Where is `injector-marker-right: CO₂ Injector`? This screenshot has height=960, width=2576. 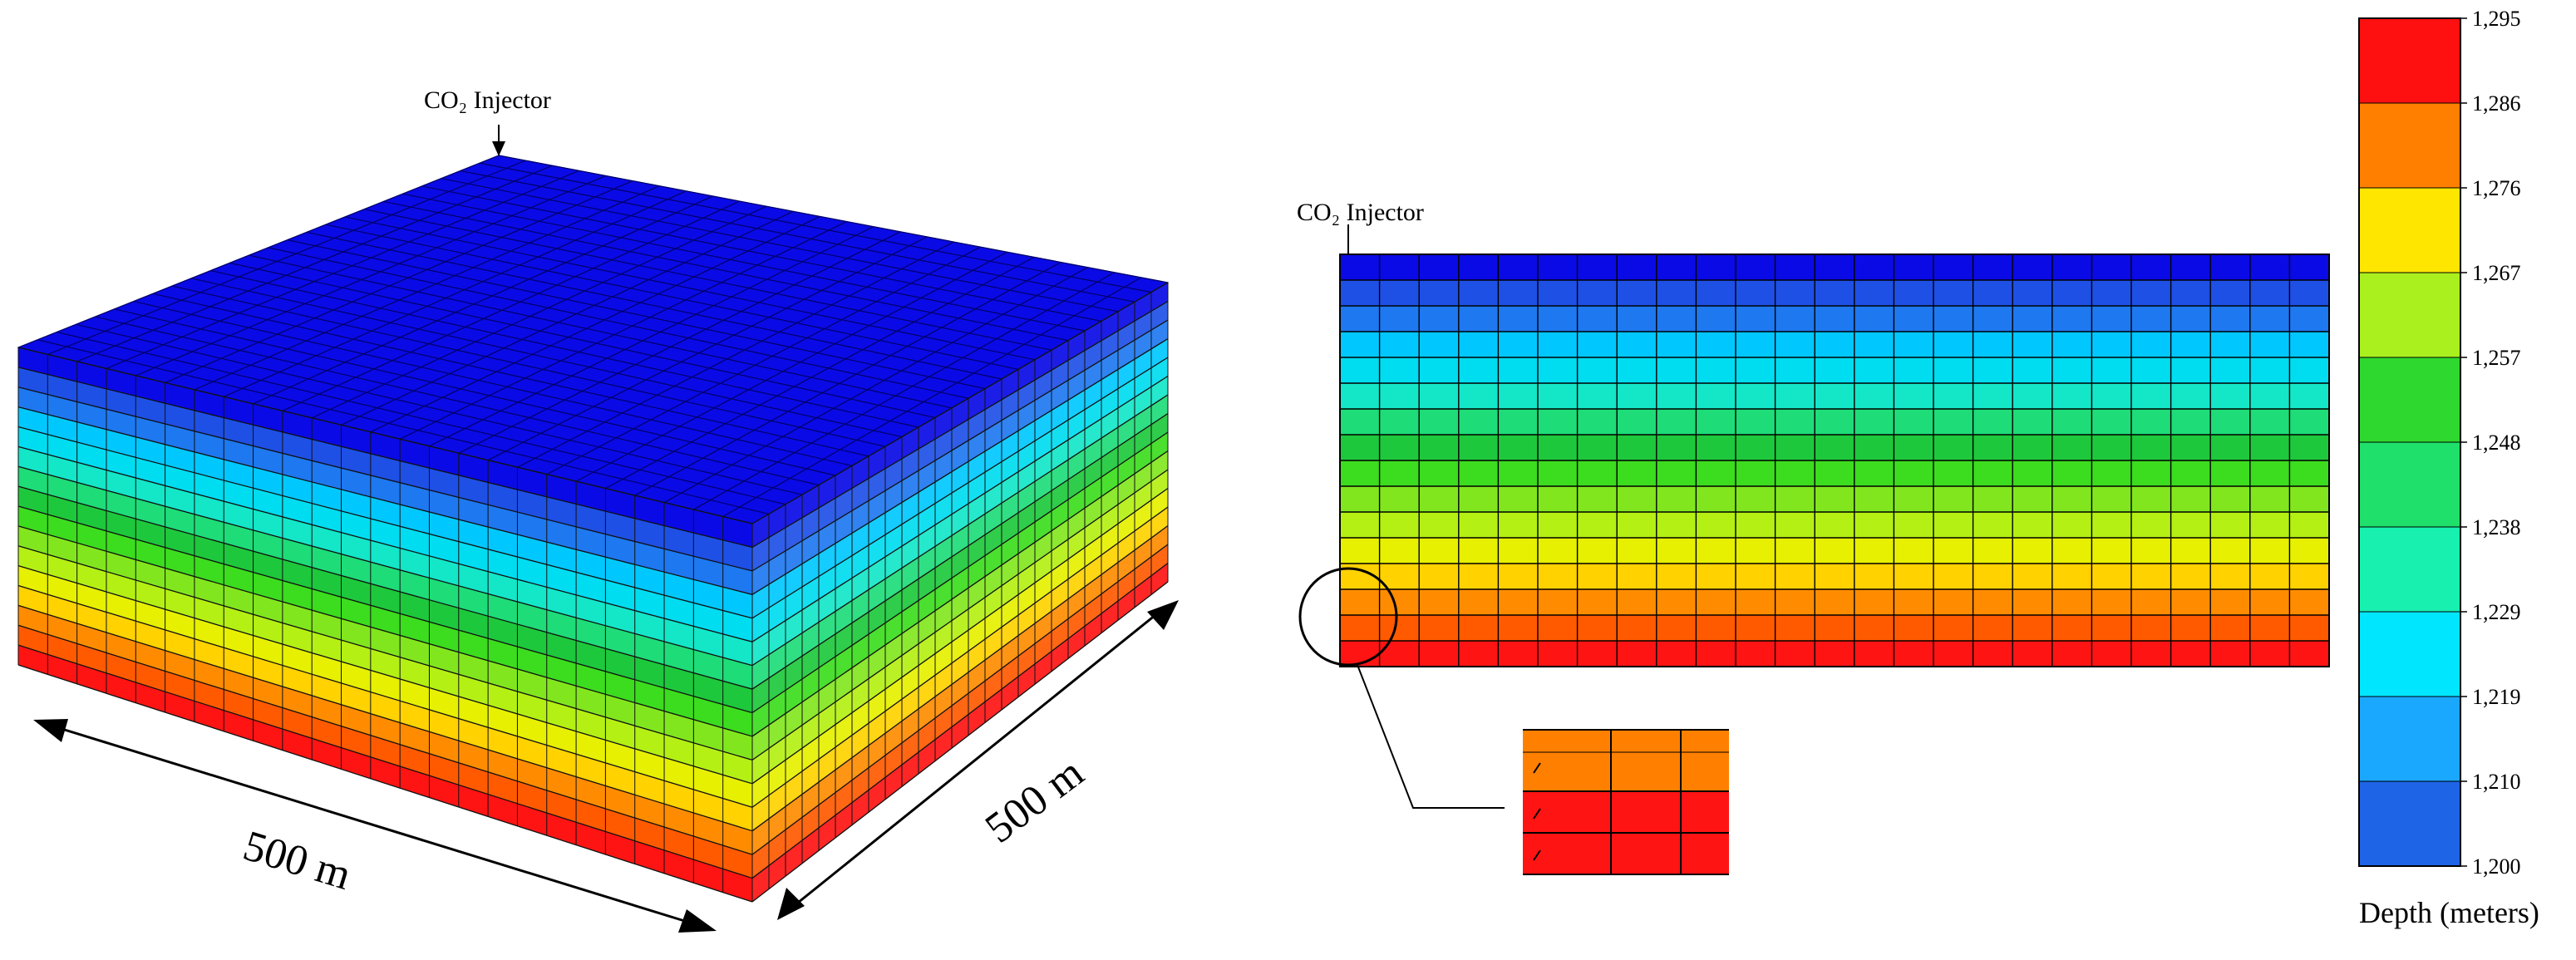
injector-marker-right: CO₂ Injector is located at coordinates (1360, 227).